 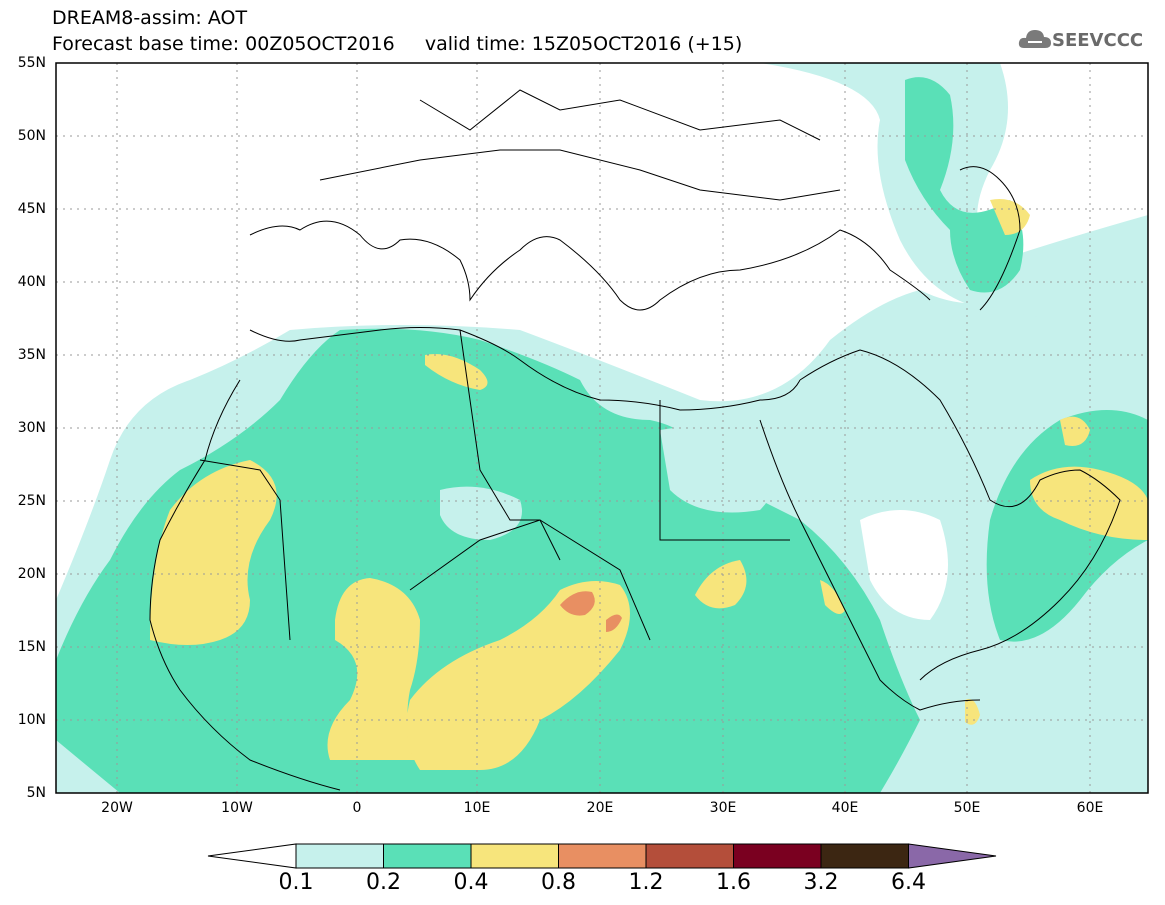 I want to click on lat-label-50n: 50N, so click(x=31, y=136).